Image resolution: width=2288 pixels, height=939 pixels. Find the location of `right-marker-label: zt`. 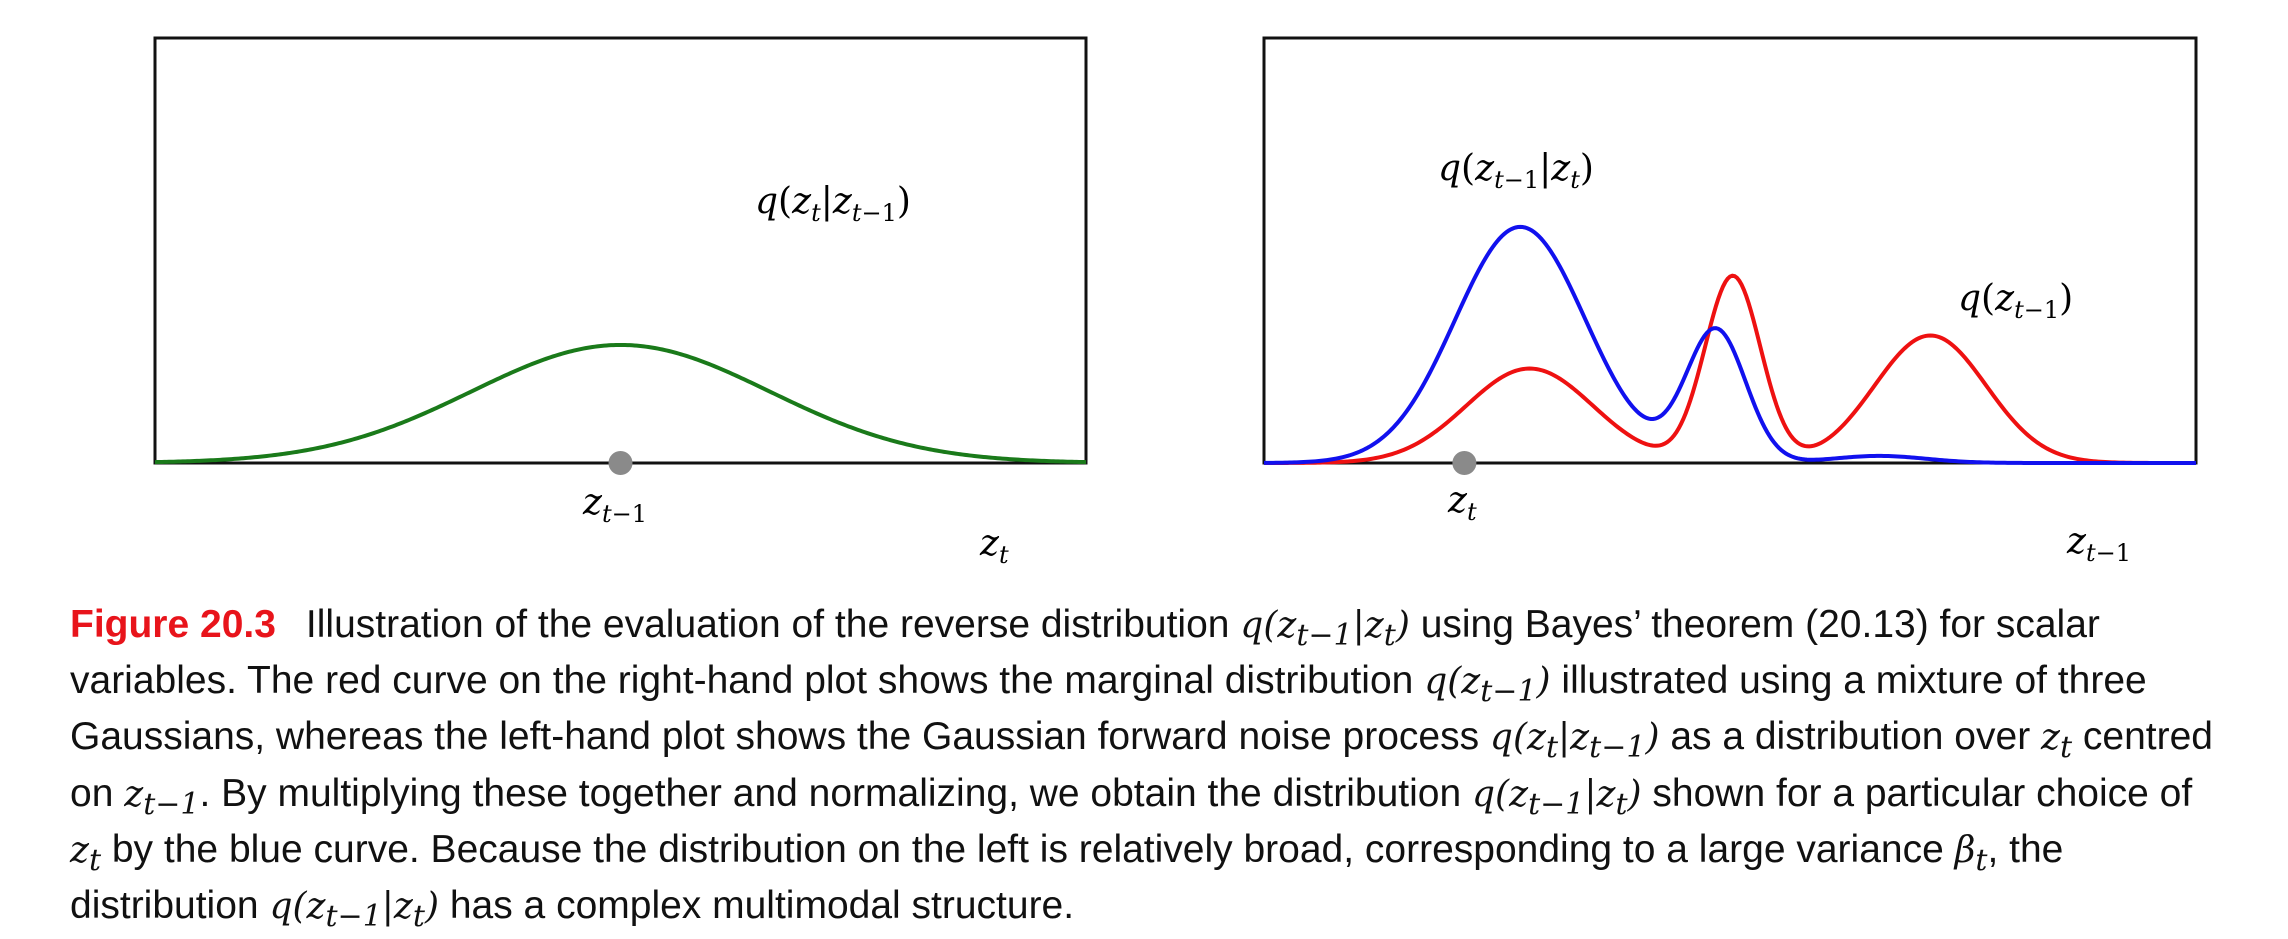

right-marker-label: zt is located at coordinates (1462, 503).